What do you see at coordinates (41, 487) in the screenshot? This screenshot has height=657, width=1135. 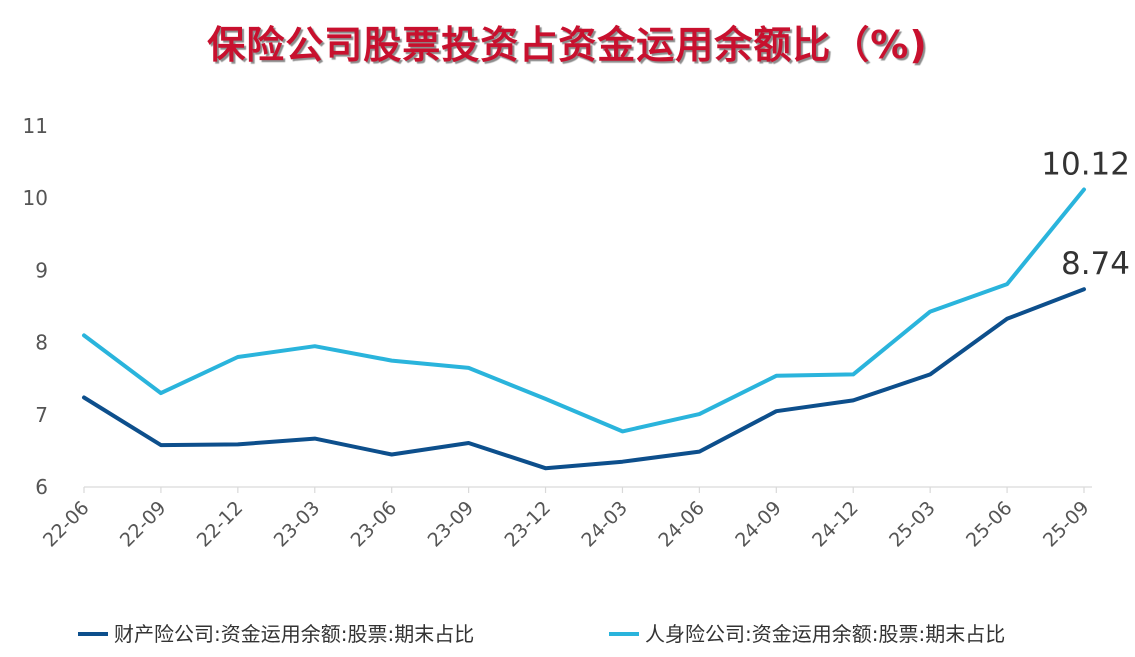 I see `y-tick-label: 6` at bounding box center [41, 487].